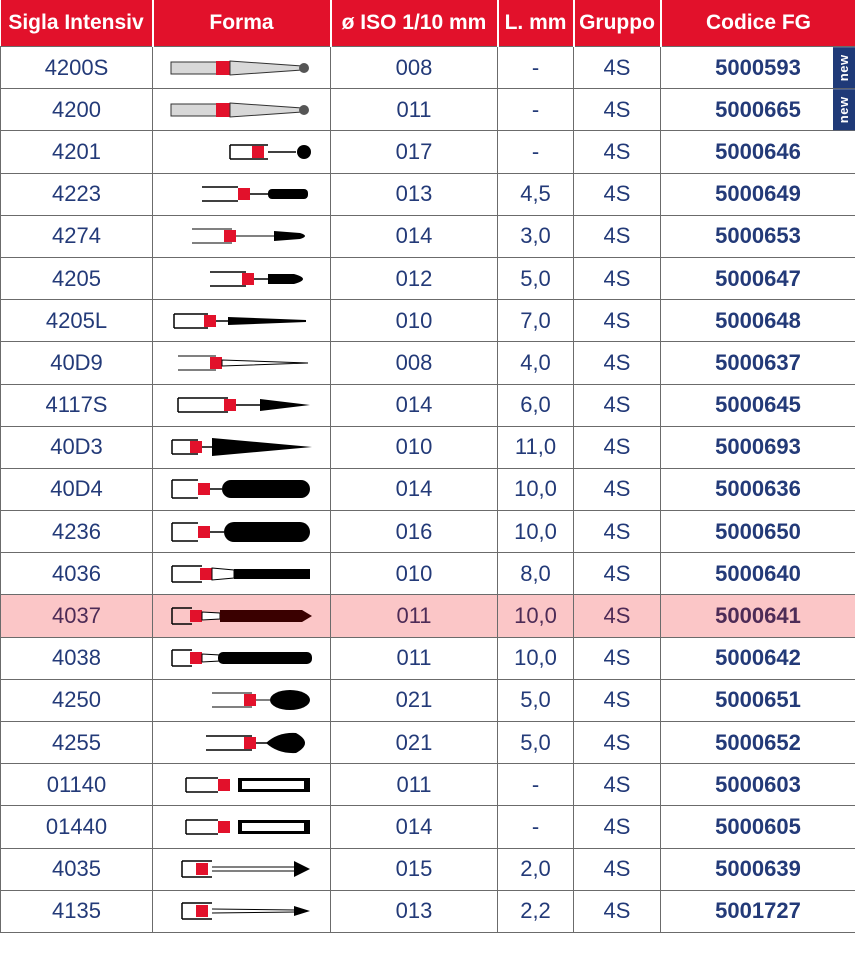  Describe the element at coordinates (241, 23) in the screenshot. I see `header-forma: Forma` at that location.